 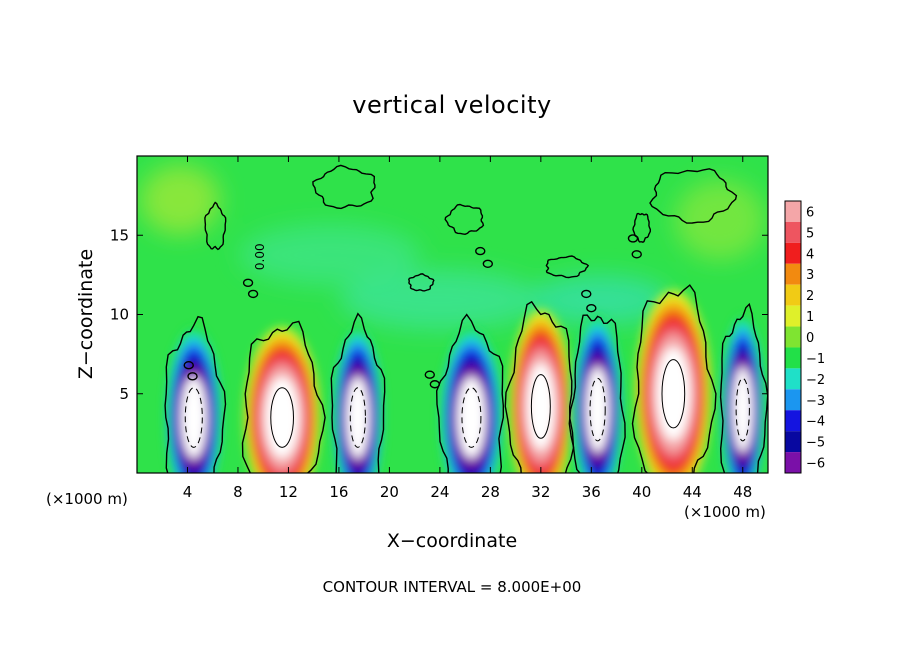 What do you see at coordinates (804, 337) in the screenshot?
I see `colorbar: 6 5 4 3 2 1 0 −1 −2 −3 −4 −5 −6` at bounding box center [804, 337].